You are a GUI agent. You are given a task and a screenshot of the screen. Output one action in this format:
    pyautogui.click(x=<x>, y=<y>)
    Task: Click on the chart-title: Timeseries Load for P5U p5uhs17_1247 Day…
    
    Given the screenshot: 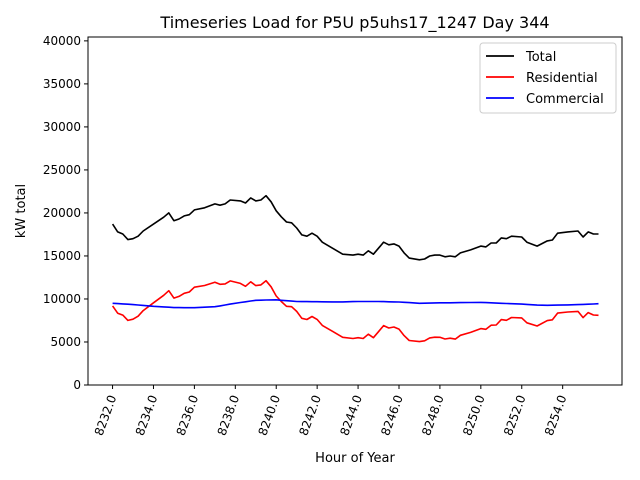 What is the action you would take?
    pyautogui.click(x=354, y=23)
    